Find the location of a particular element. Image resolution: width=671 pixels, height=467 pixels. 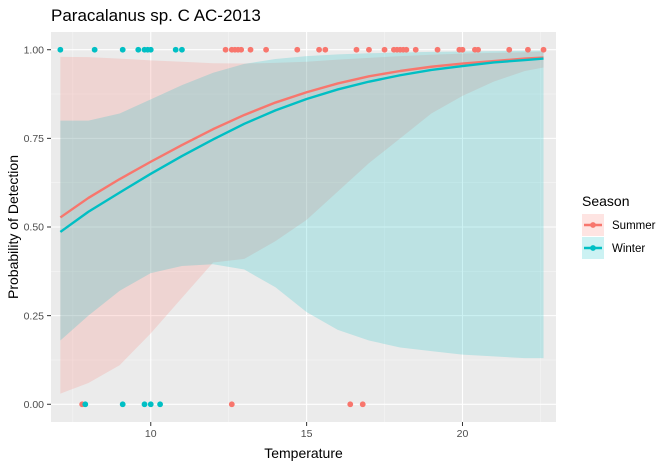

x-axis-ticks: 10 15 20 is located at coordinates (307, 431).